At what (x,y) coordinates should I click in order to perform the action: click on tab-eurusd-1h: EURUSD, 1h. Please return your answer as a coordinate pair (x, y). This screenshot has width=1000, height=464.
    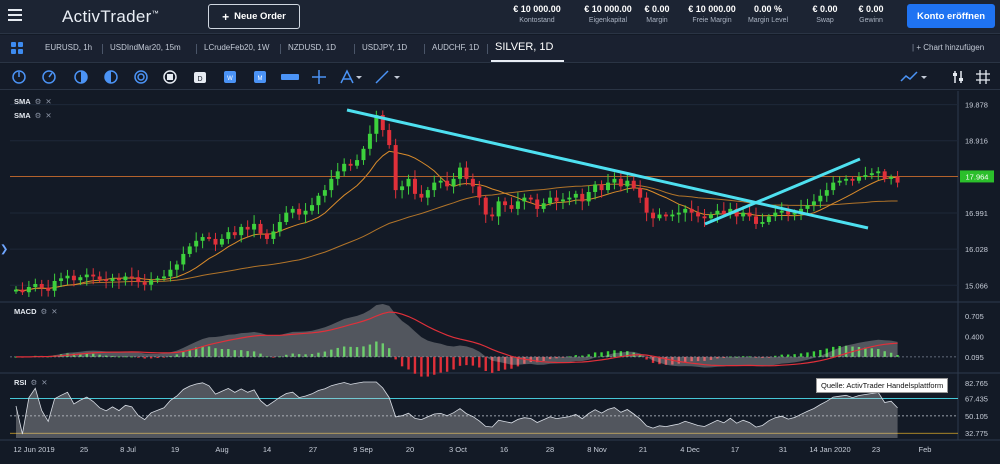
    Looking at the image, I should click on (69, 47).